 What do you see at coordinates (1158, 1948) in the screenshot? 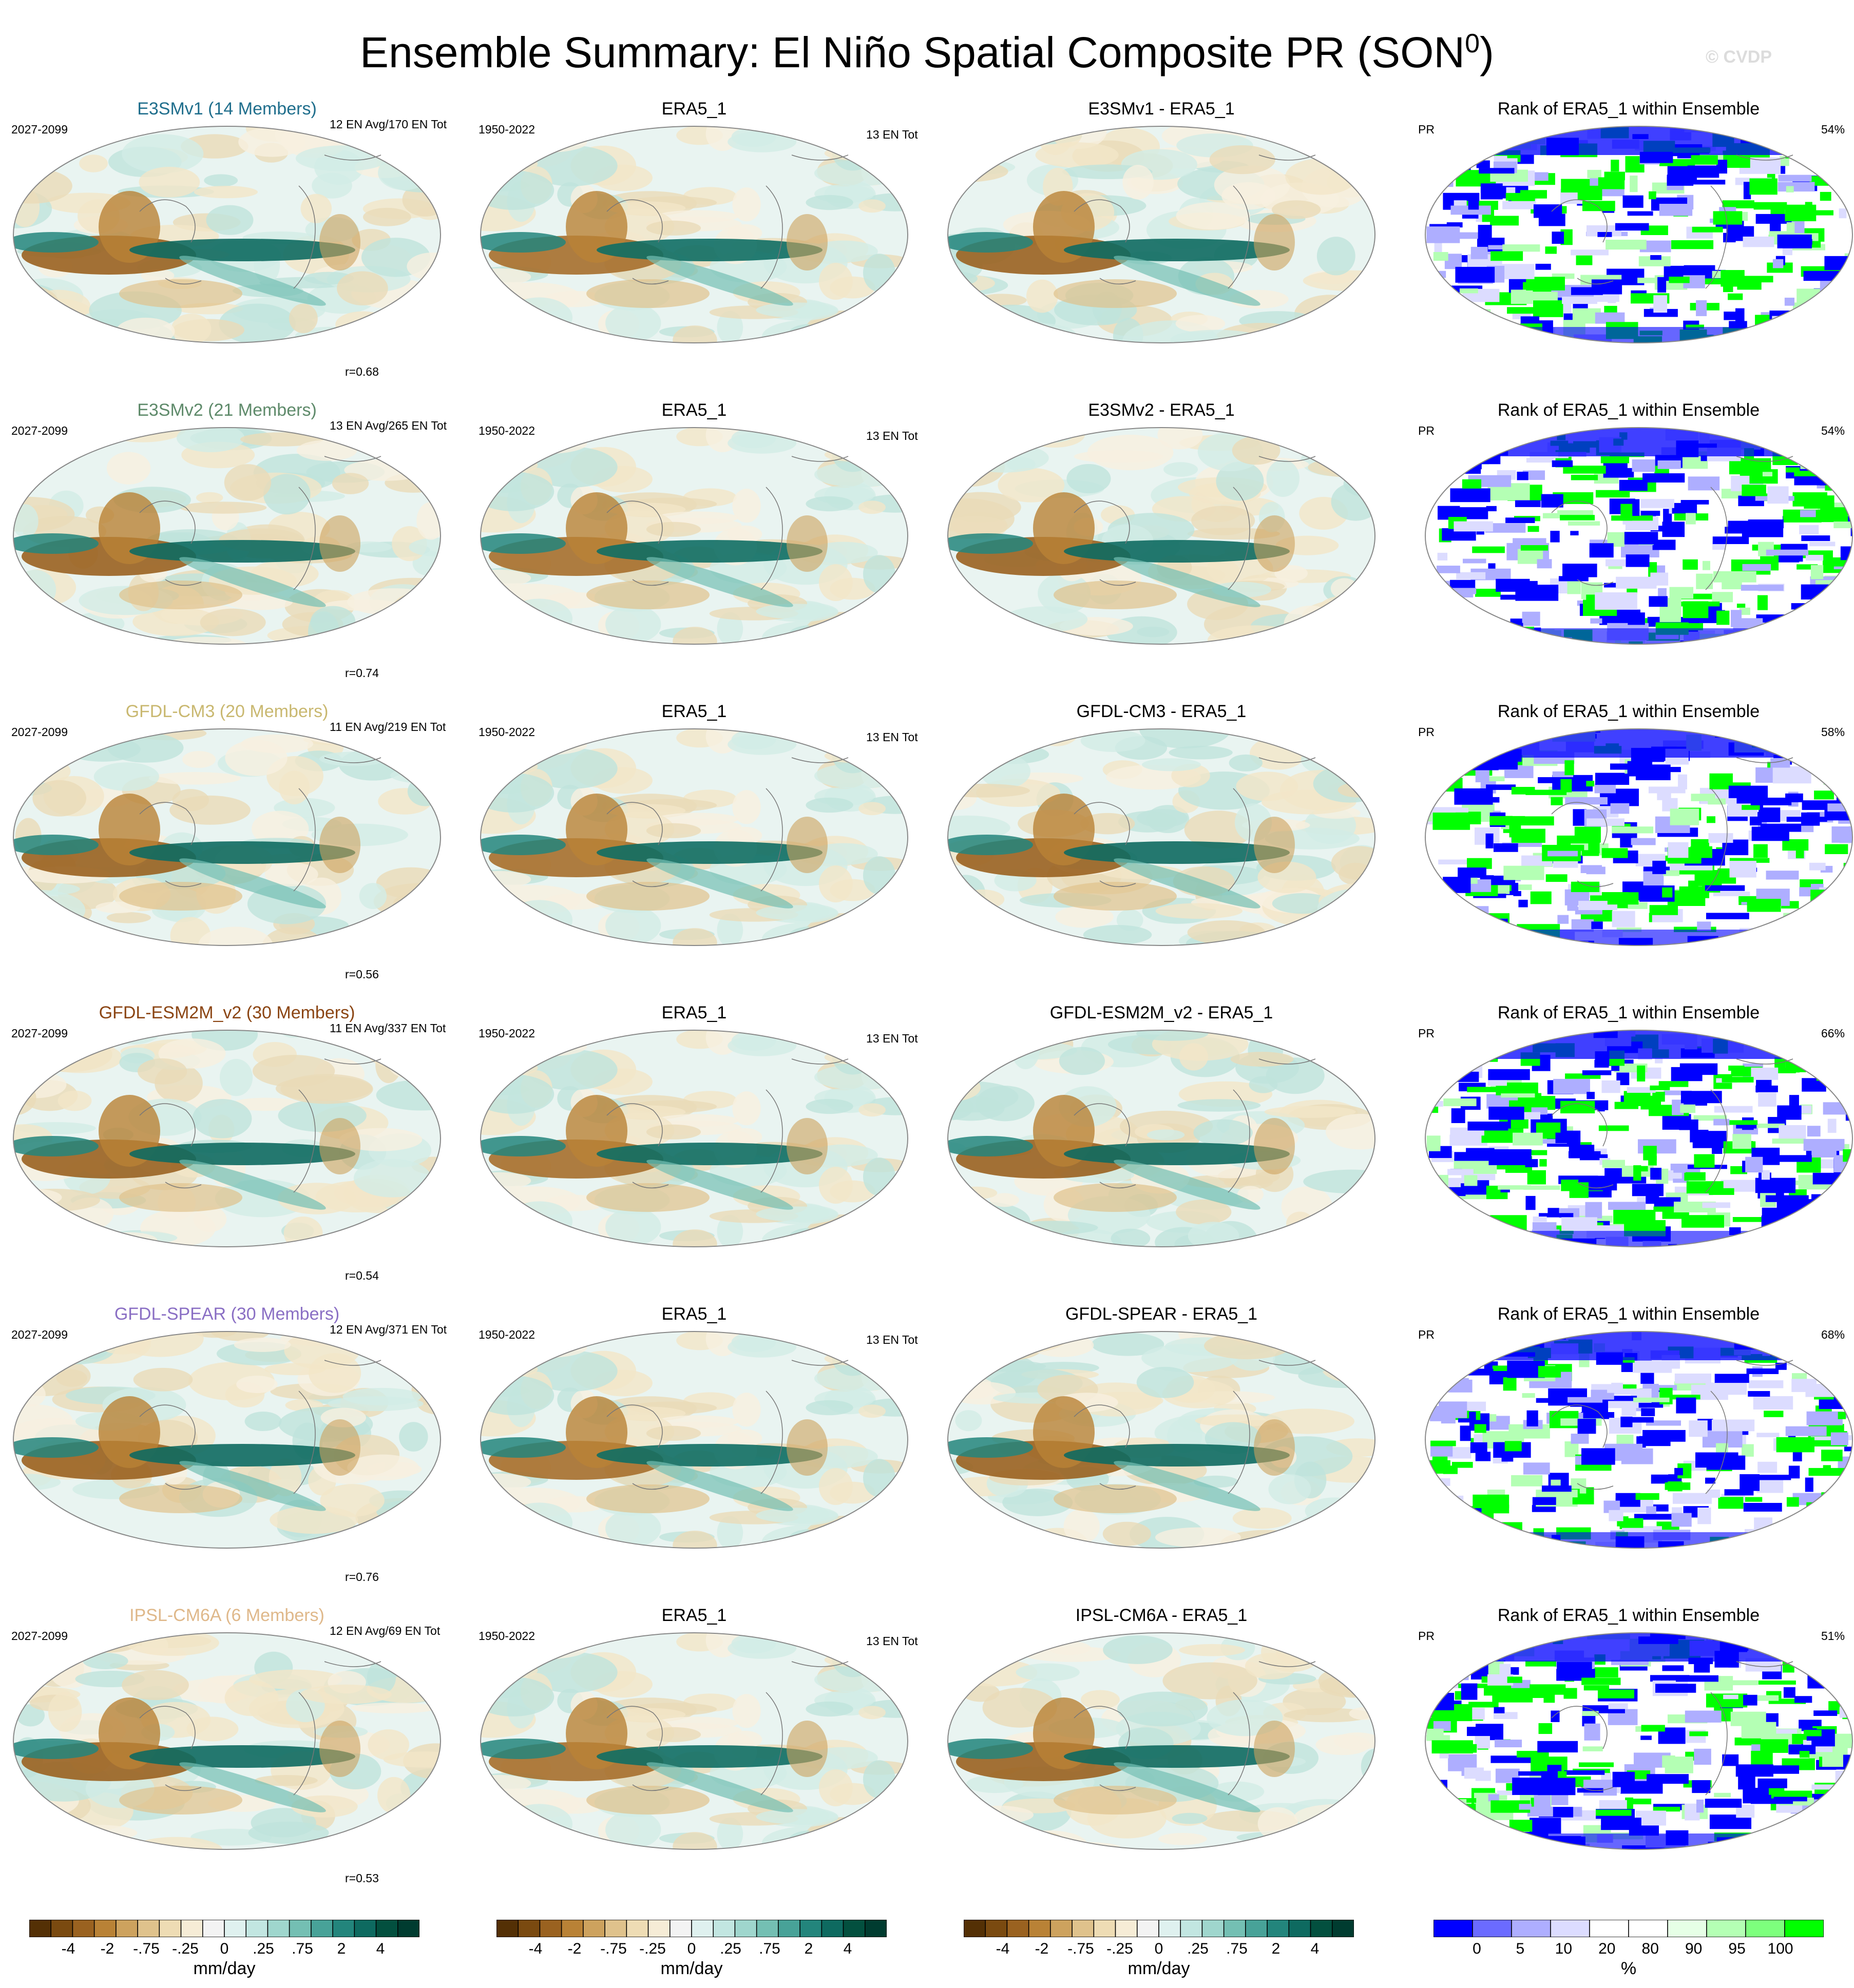
I see `pr-colorbar-diff-tick-label: 0` at bounding box center [1158, 1948].